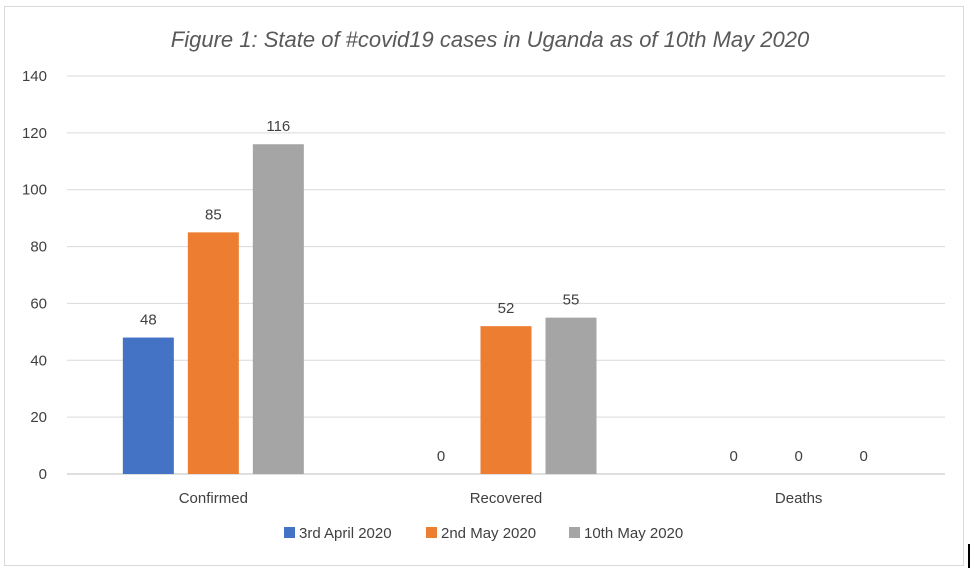 This screenshot has width=971, height=571. I want to click on legend-label: 2nd May 2020, so click(488, 533).